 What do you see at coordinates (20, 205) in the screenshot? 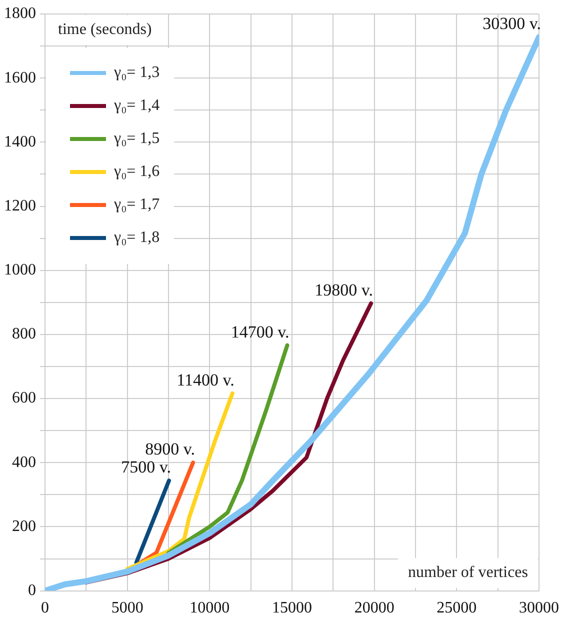
I see `y-tick-label: 1200` at bounding box center [20, 205].